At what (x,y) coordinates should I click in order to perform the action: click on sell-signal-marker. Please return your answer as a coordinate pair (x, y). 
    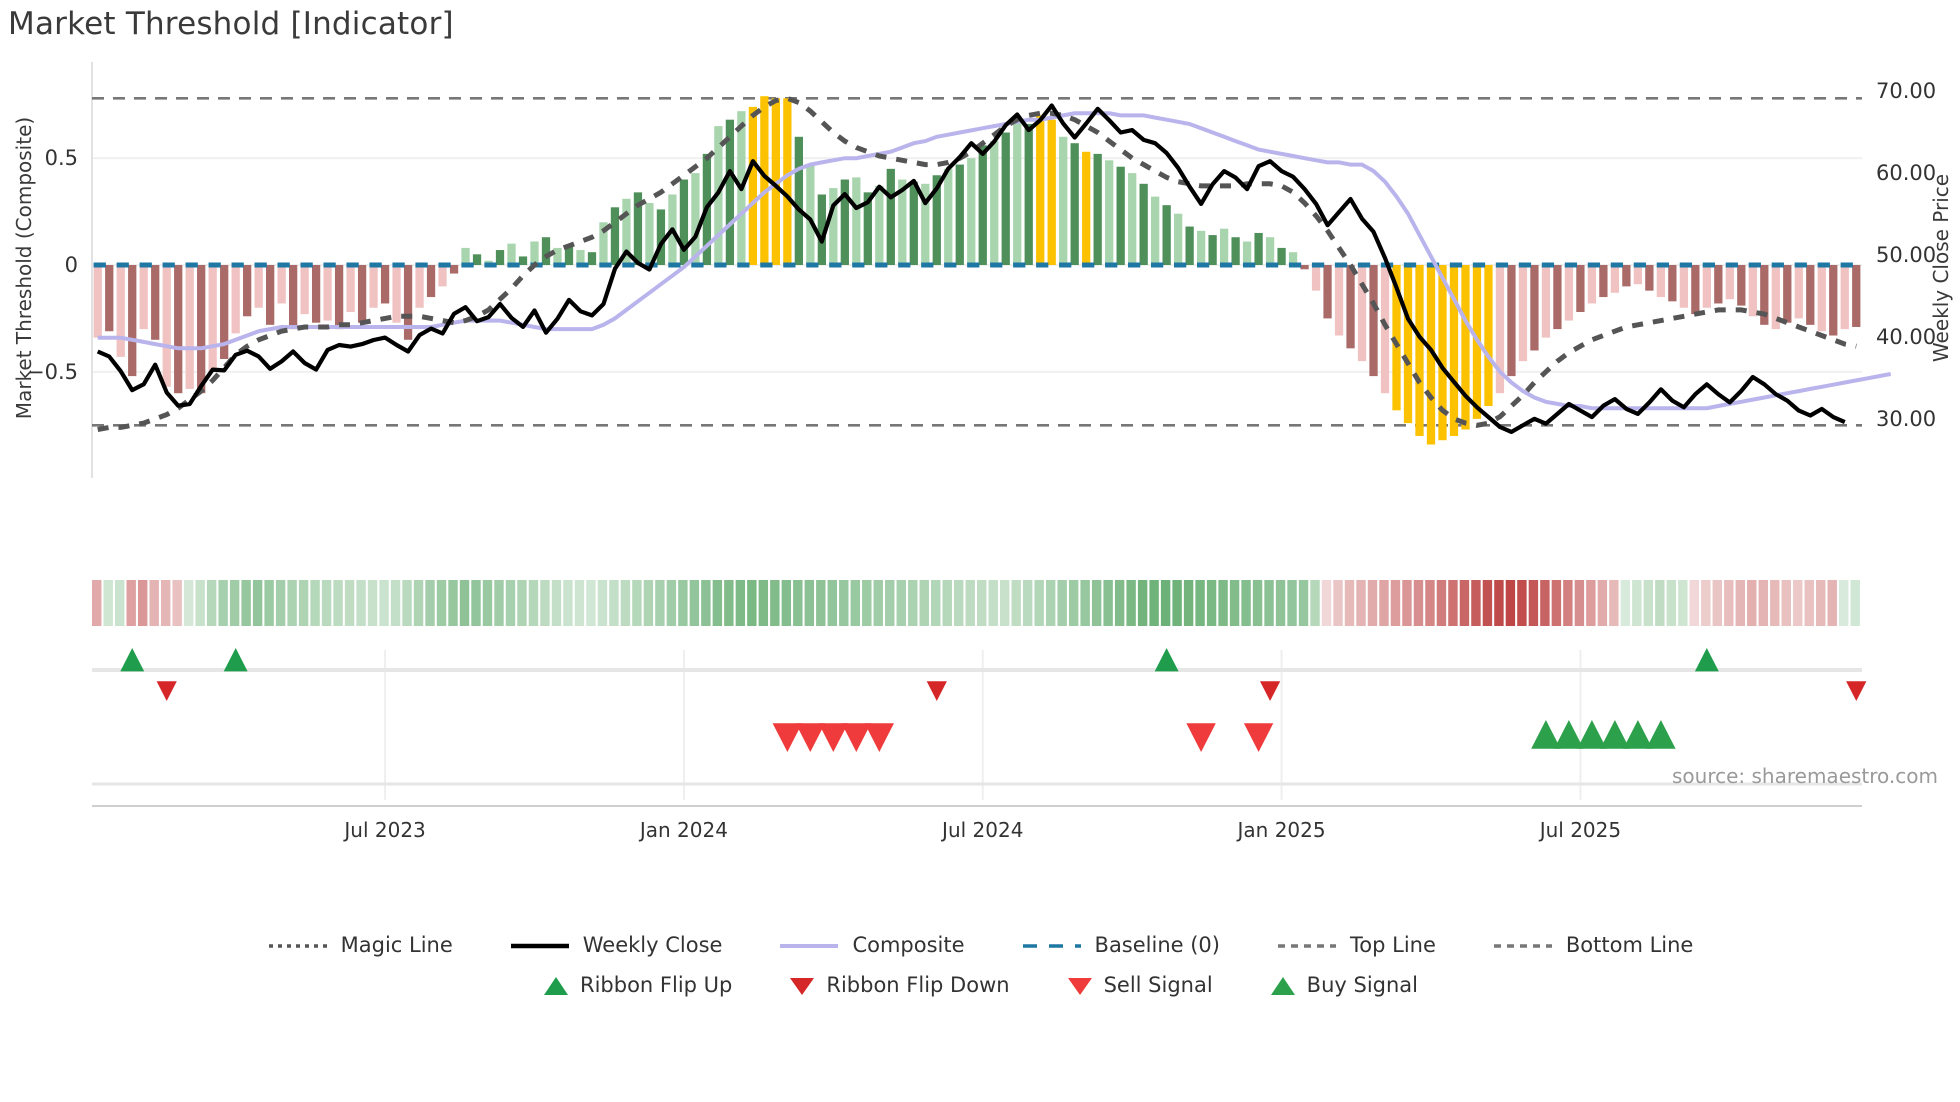
    Looking at the image, I should click on (879, 737).